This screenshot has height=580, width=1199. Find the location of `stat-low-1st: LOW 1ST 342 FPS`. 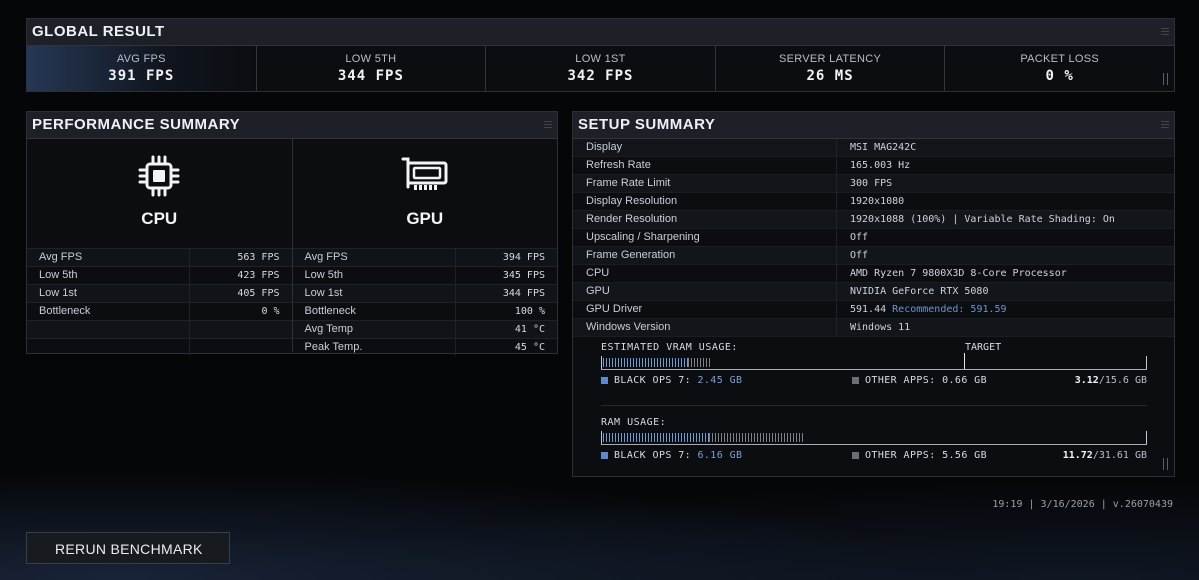

stat-low-1st: LOW 1ST 342 FPS is located at coordinates (601, 68).